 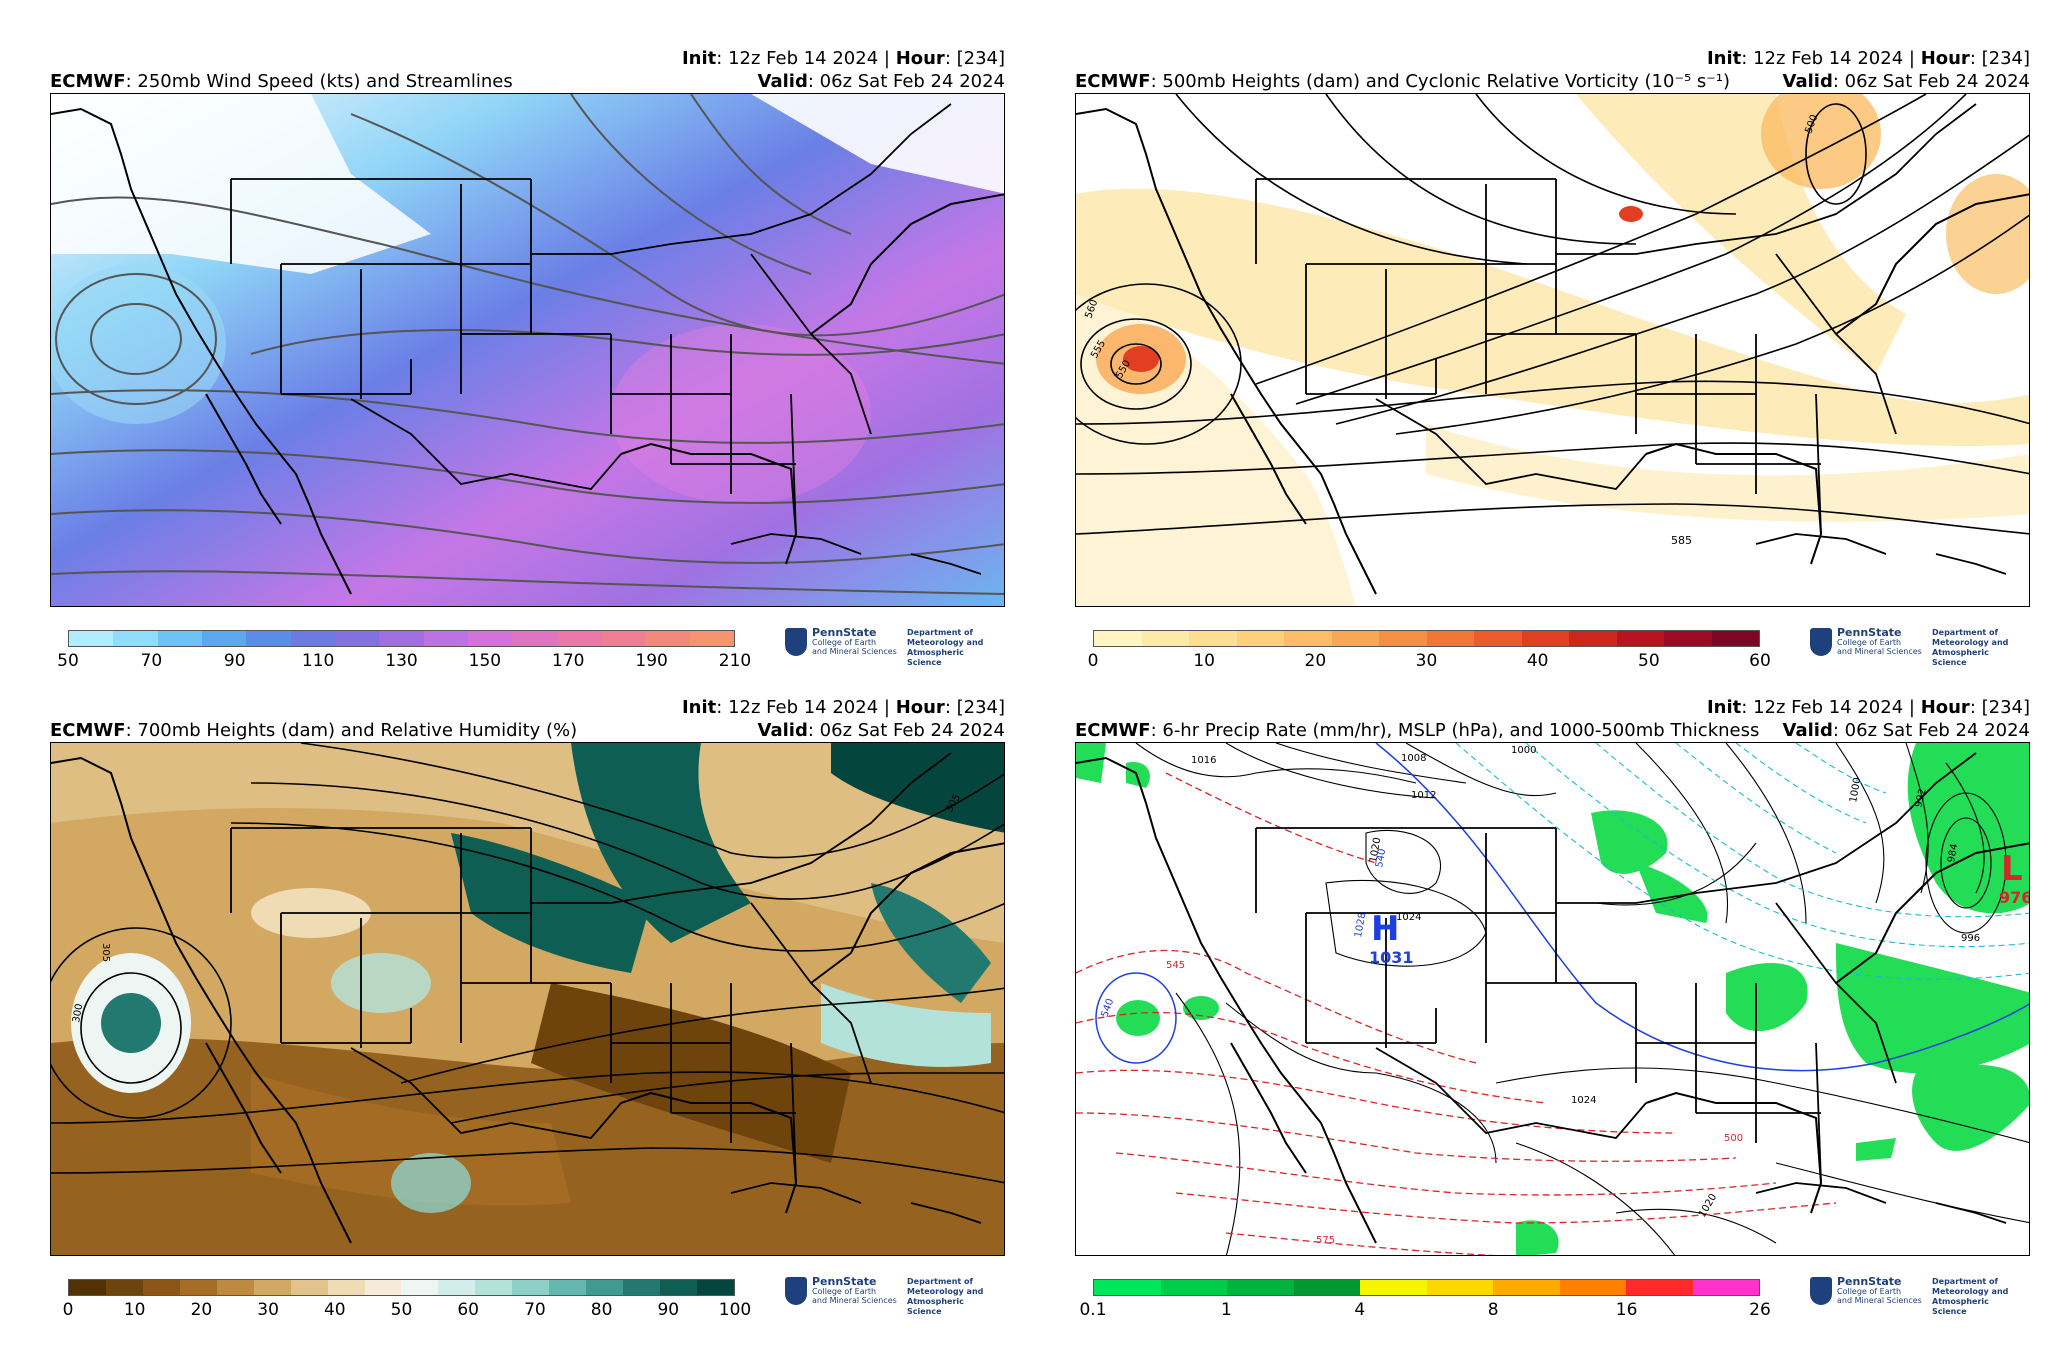 I want to click on colorbar-tick-label: 80, so click(x=601, y=1310).